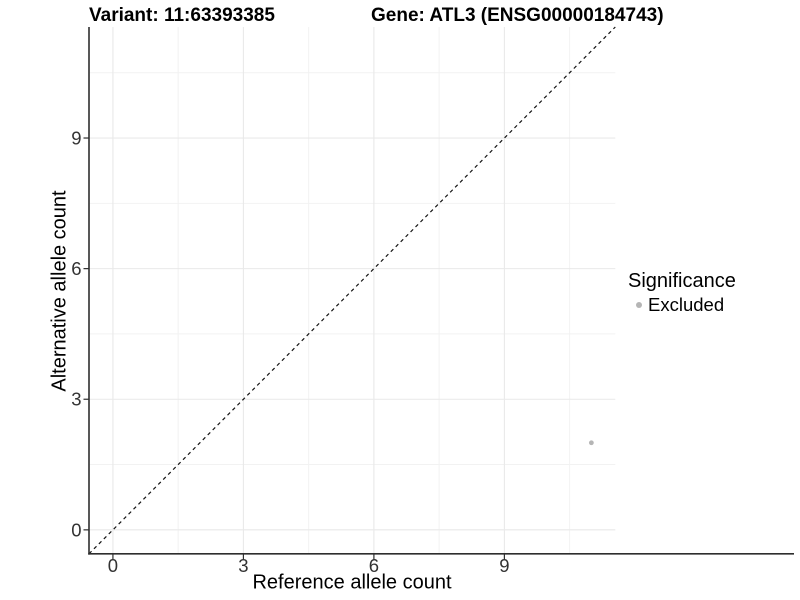 This screenshot has height=600, width=800. Describe the element at coordinates (374, 565) in the screenshot. I see `x-tick-label: 6` at that location.